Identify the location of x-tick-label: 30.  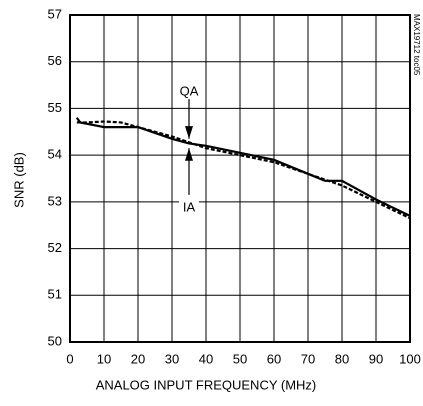
(172, 358).